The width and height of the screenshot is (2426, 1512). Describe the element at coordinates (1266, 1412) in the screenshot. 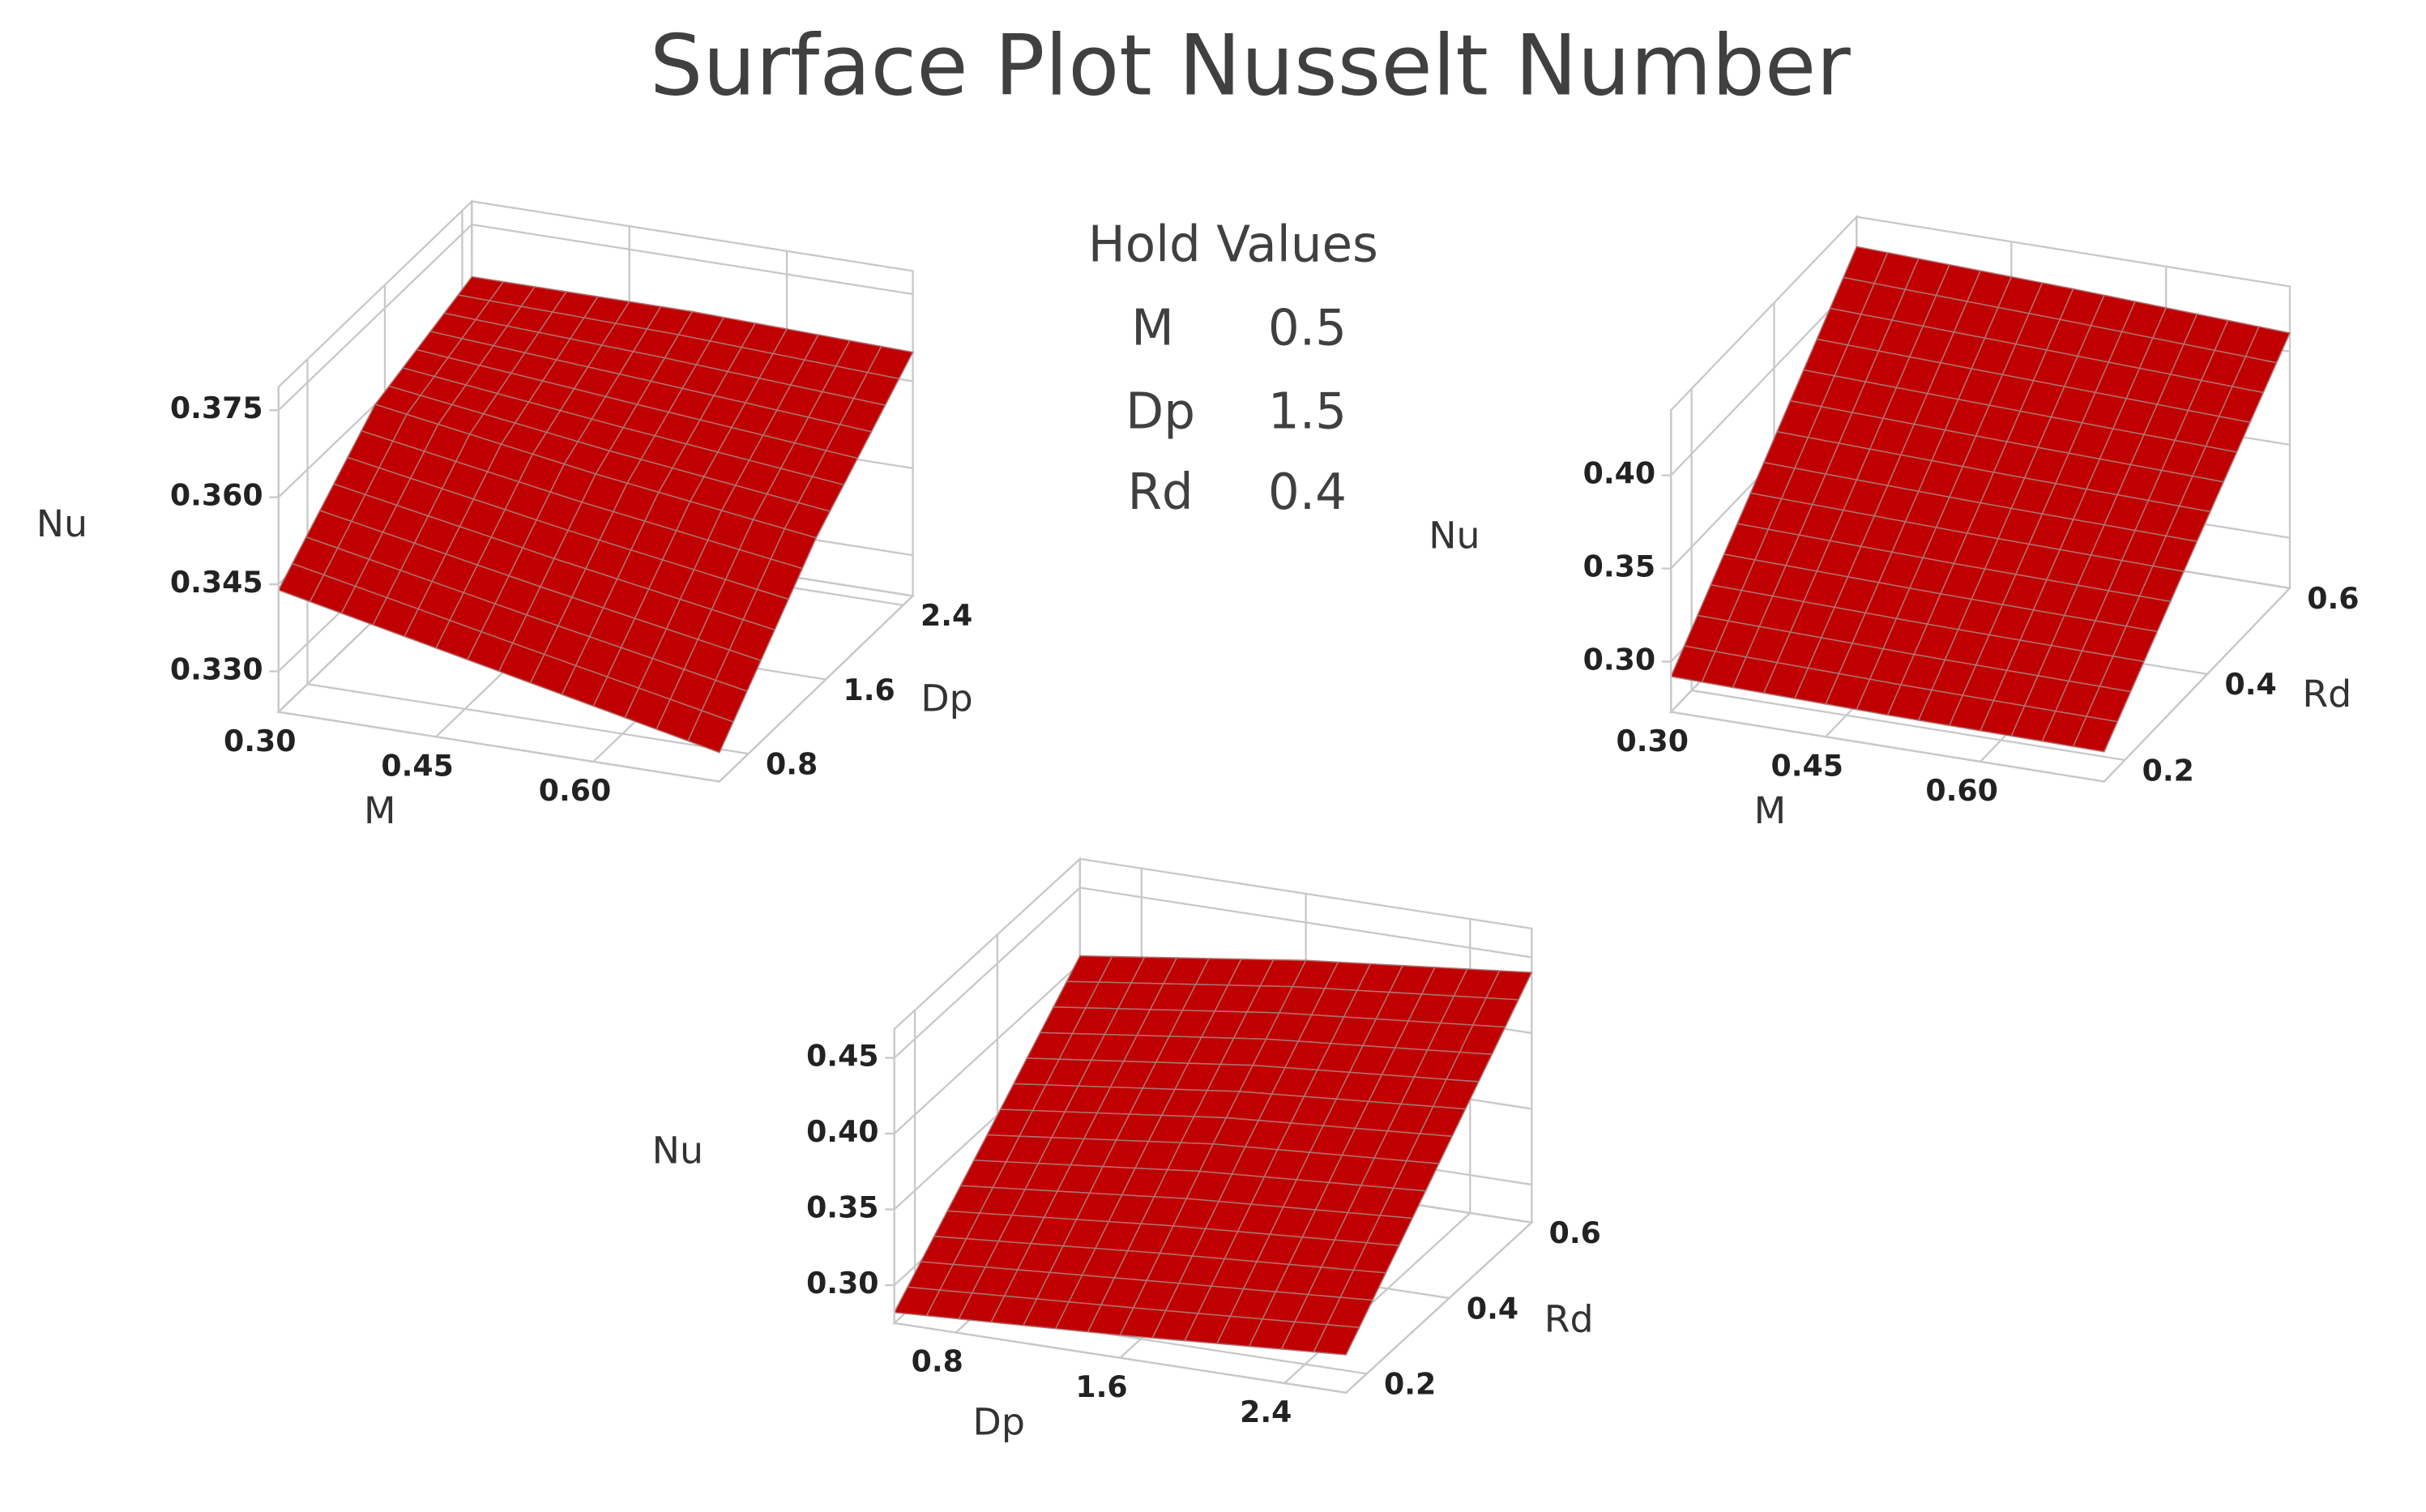

I see `x-tick-label: 2.4` at that location.